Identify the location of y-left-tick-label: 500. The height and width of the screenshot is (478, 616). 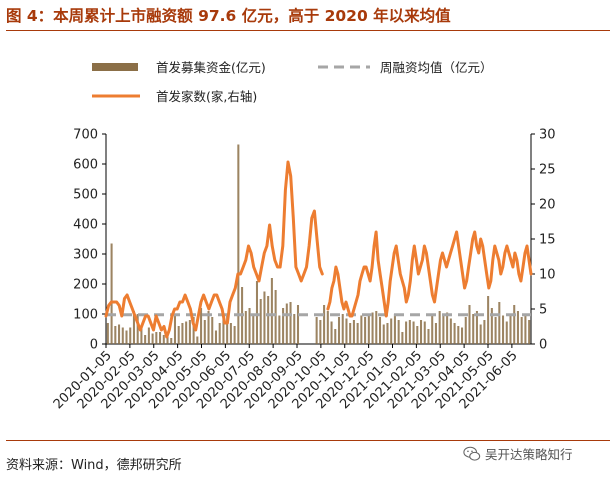
(85, 195).